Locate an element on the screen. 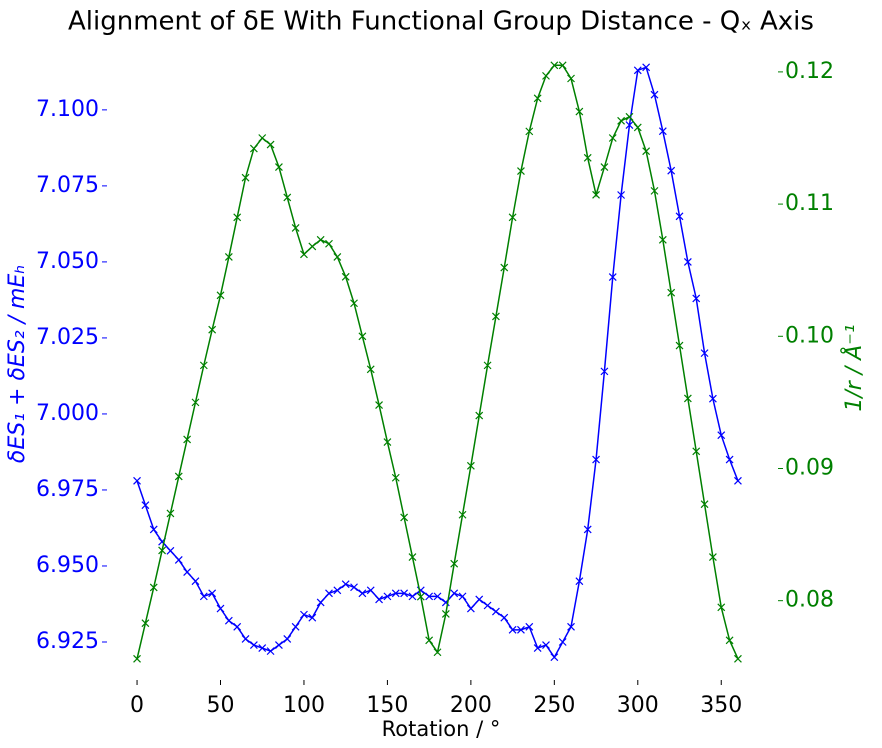 This screenshot has width=882, height=748. y-tick-label: 7.025 is located at coordinates (67, 337).